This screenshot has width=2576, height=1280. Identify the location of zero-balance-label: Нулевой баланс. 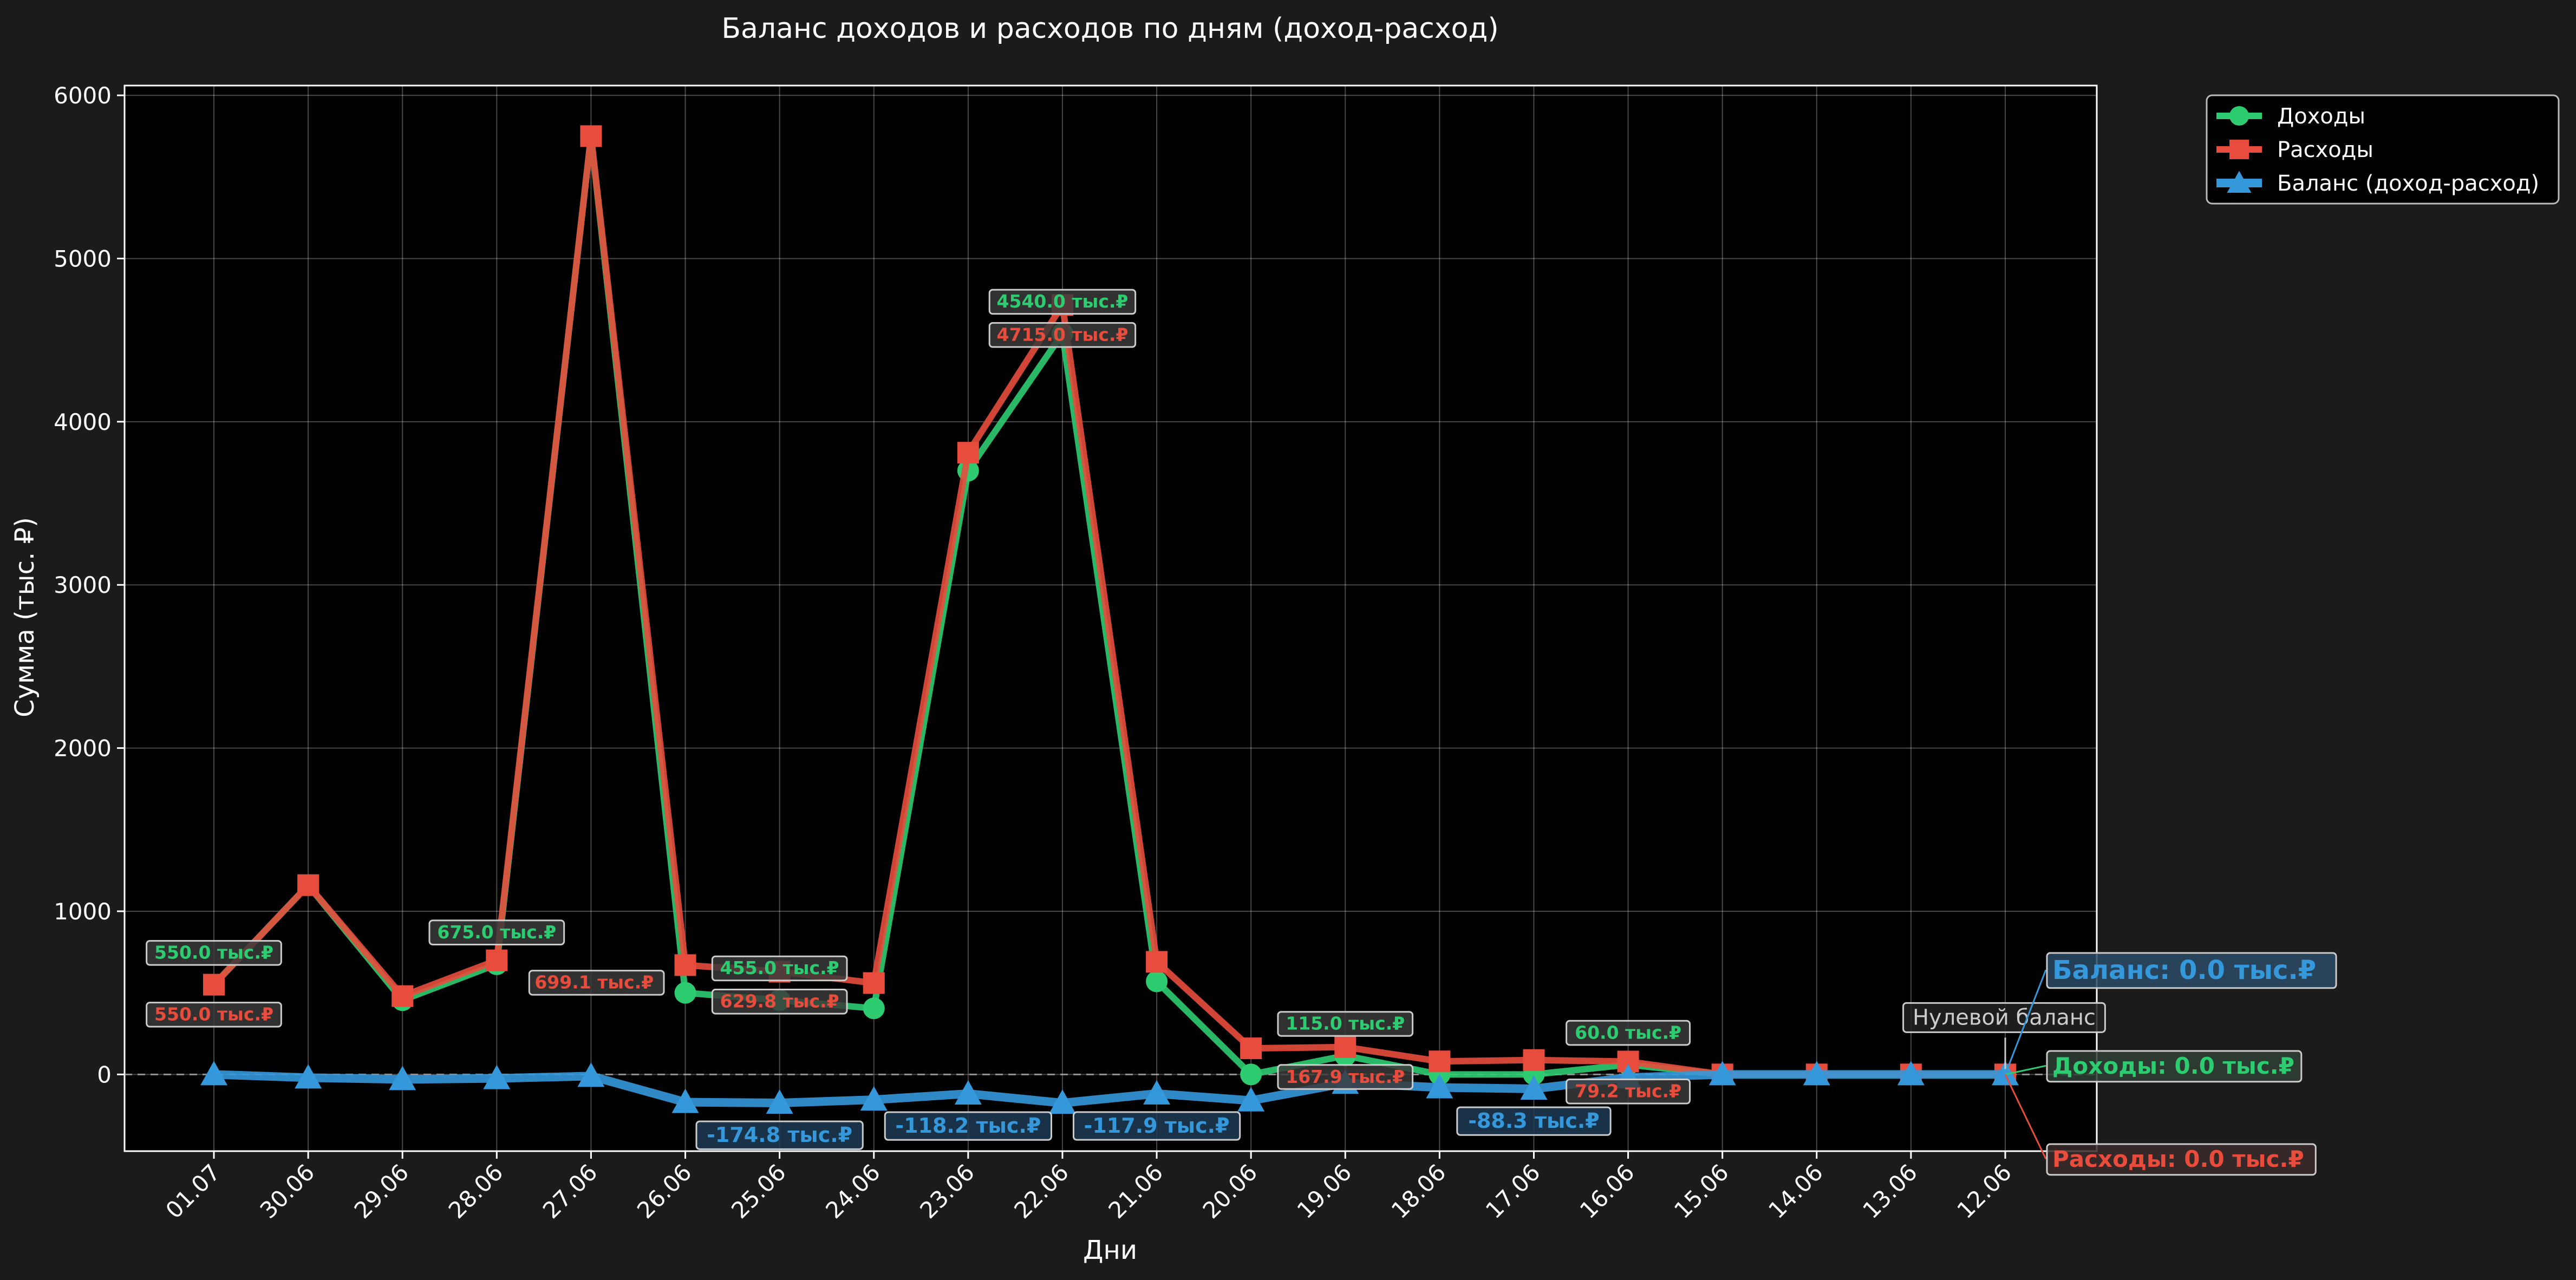
(2004, 1017).